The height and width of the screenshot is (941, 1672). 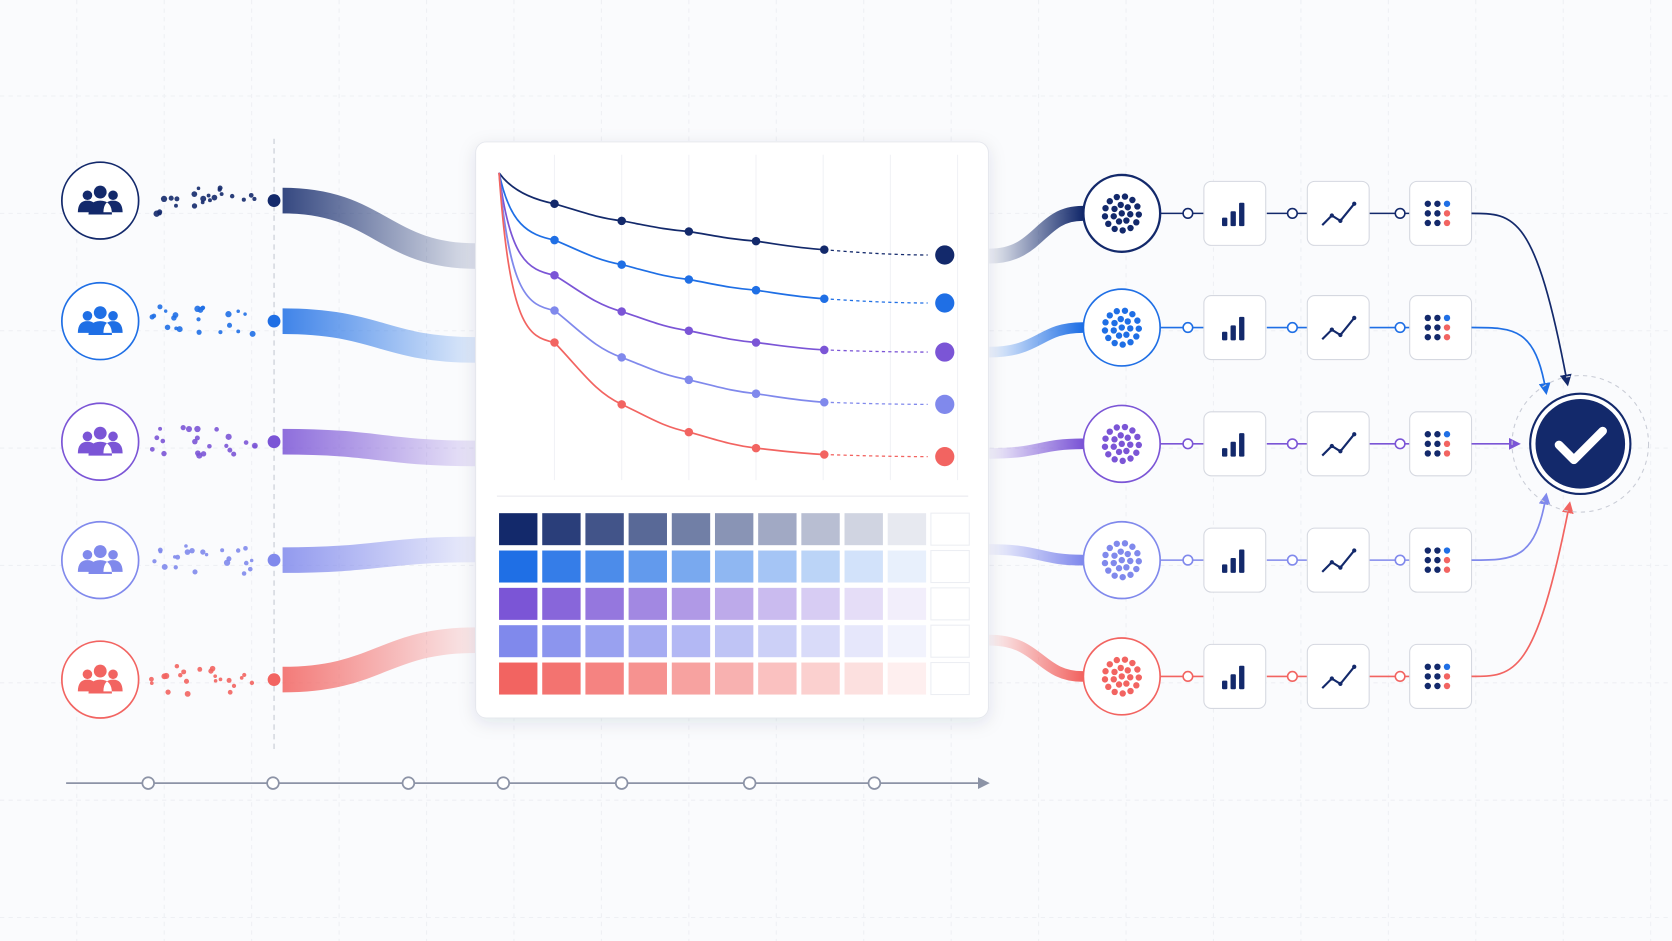 I want to click on tool-box, so click(x=1338, y=213).